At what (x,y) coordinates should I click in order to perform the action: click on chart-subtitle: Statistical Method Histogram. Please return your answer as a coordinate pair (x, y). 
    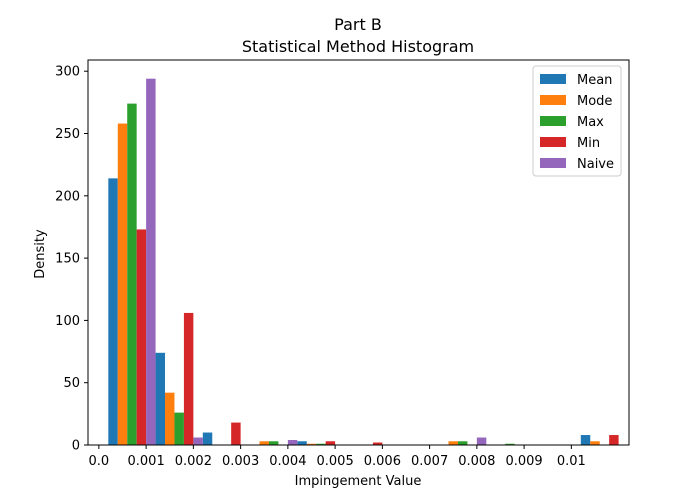
    Looking at the image, I should click on (358, 46).